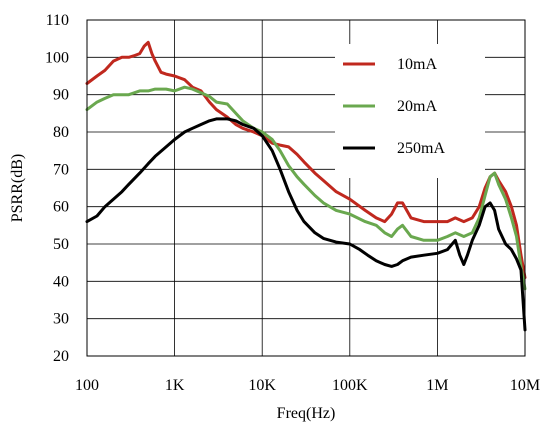 Image resolution: width=550 pixels, height=431 pixels. What do you see at coordinates (57, 57) in the screenshot?
I see `y-tick-label: 100` at bounding box center [57, 57].